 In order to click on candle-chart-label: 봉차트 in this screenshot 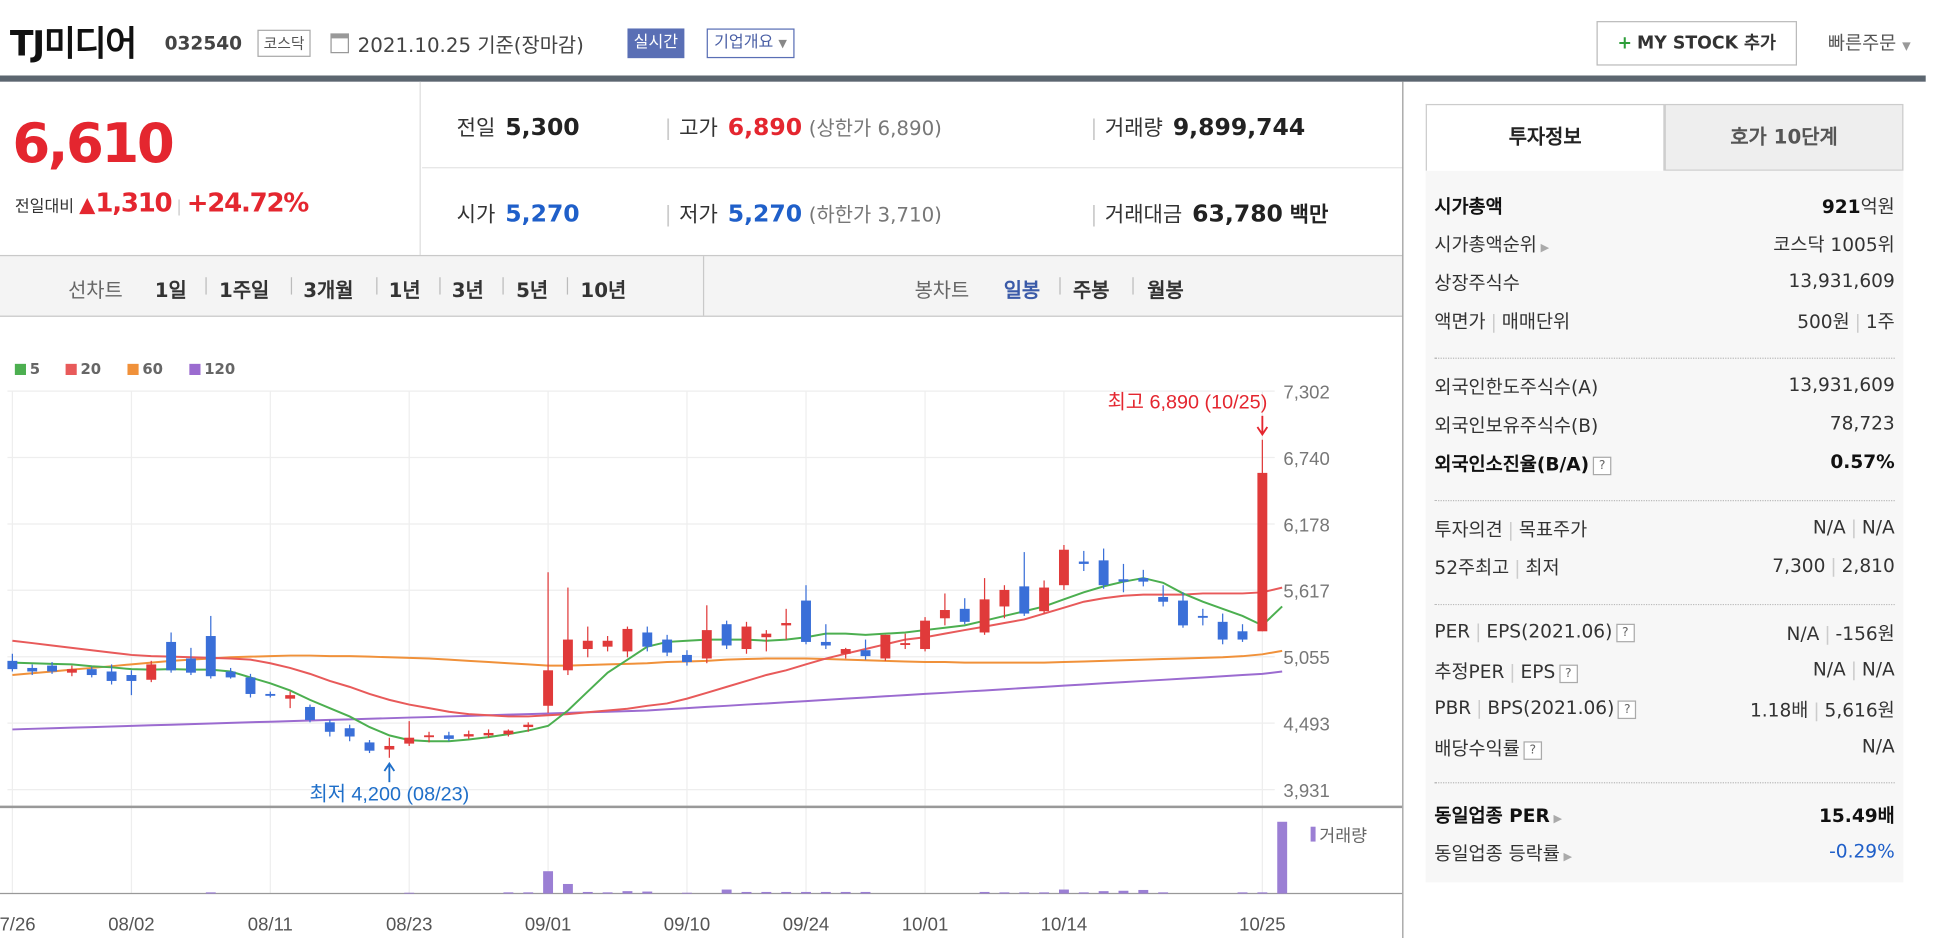, I will do `click(942, 290)`.